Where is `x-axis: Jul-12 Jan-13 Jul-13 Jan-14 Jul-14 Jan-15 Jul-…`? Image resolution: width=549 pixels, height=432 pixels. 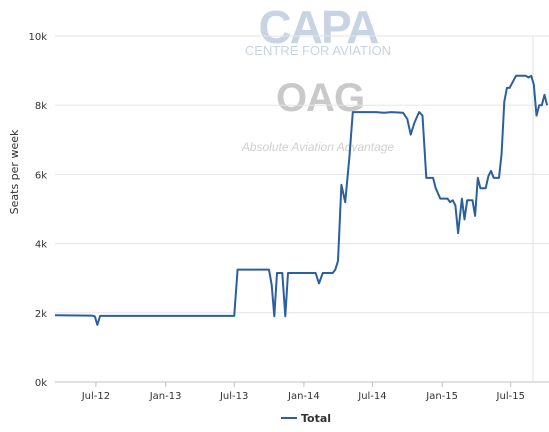 x-axis: Jul-12 Jan-13 Jul-13 Jan-14 Jul-14 Jan-15 Jul-… is located at coordinates (303, 392).